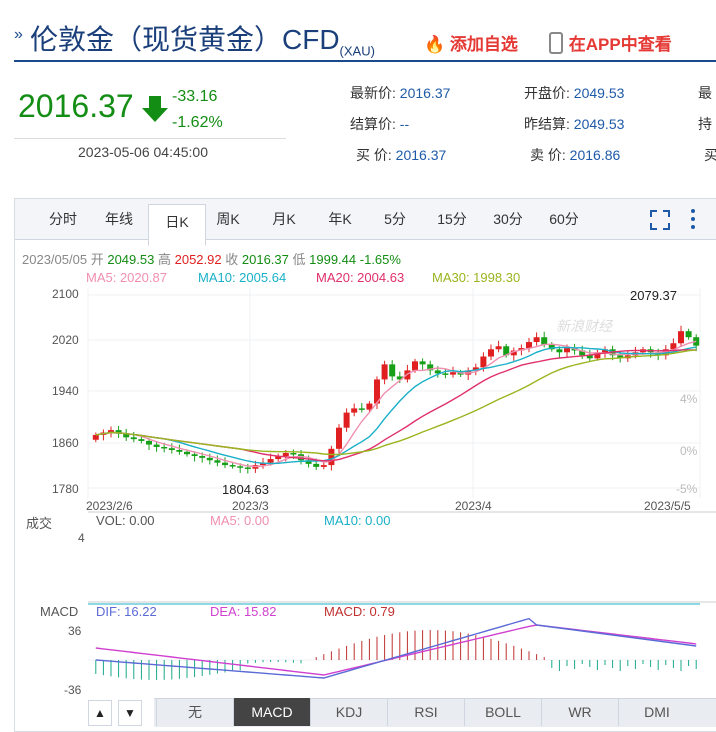  What do you see at coordinates (76, 106) in the screenshot?
I see `current-price: 2016.37` at bounding box center [76, 106].